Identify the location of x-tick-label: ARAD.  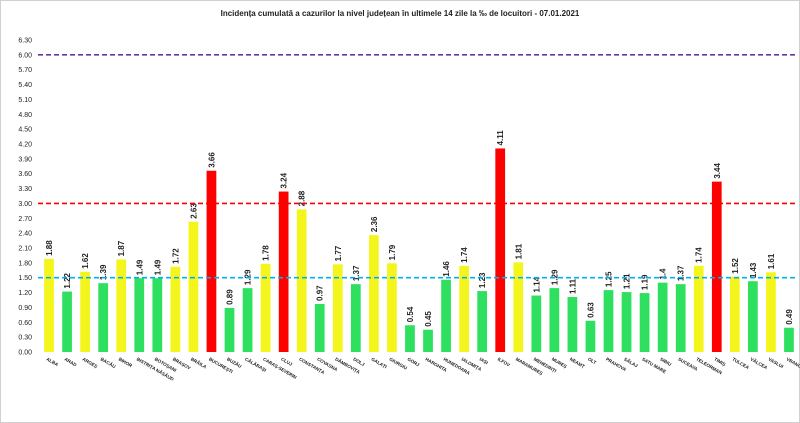
(71, 362).